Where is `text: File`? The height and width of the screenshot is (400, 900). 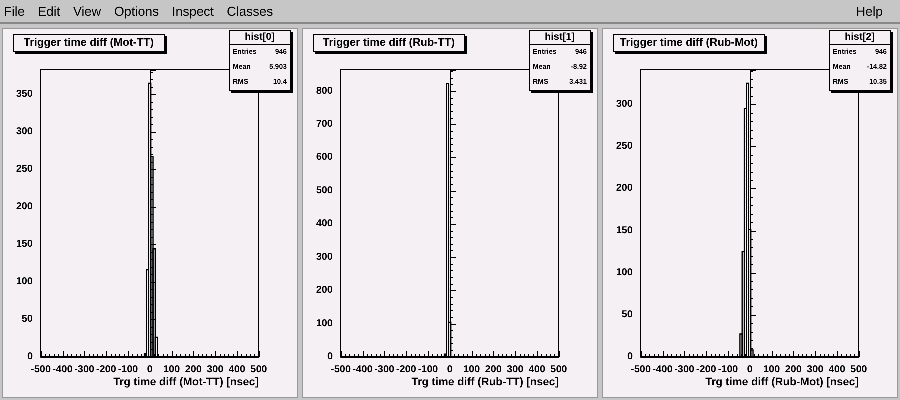
text: File is located at coordinates (14, 11).